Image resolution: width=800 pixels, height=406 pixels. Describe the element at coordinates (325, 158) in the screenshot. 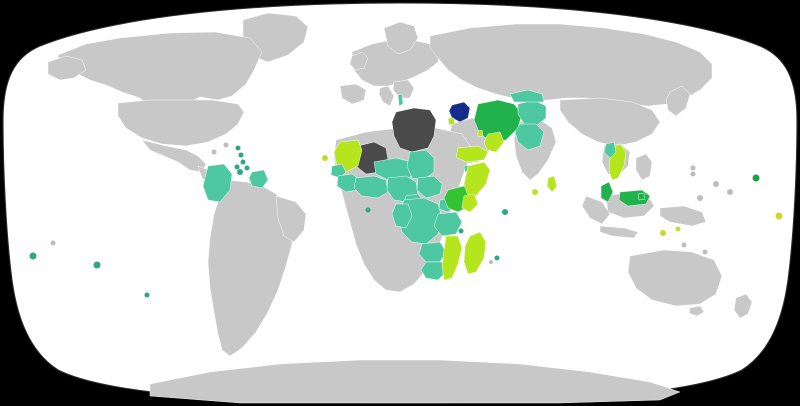

I see `country-cape-verde` at that location.